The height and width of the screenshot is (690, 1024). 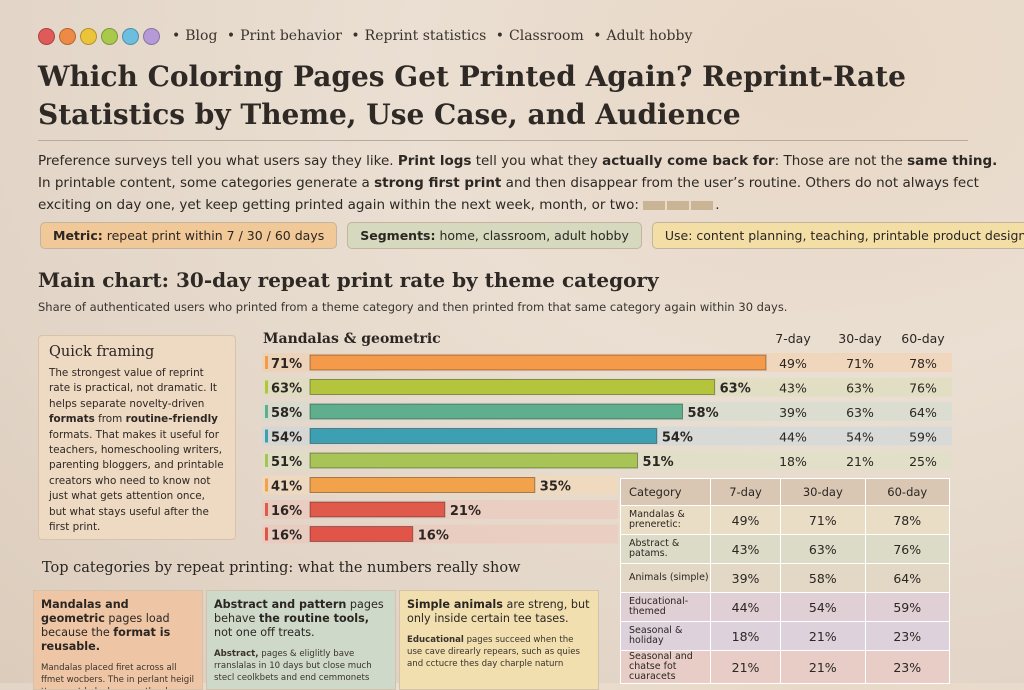 What do you see at coordinates (503, 140) in the screenshot?
I see `divider` at bounding box center [503, 140].